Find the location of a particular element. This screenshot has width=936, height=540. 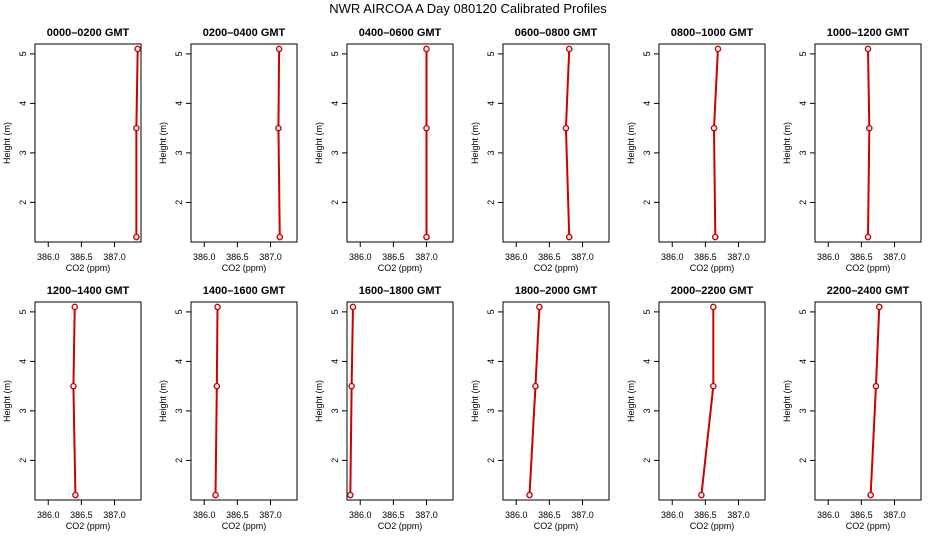

panel-title: 0200–0400 GMT is located at coordinates (244, 33).